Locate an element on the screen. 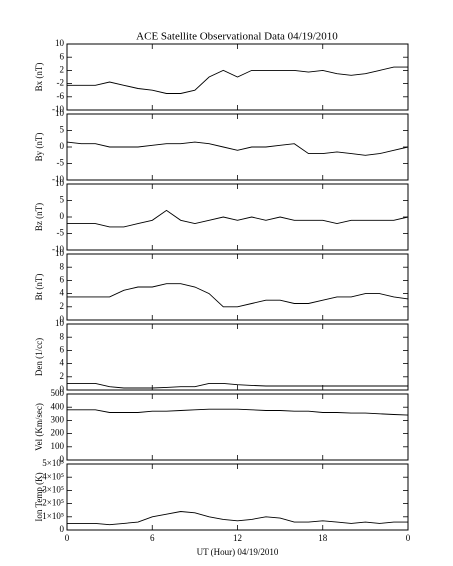 The height and width of the screenshot is (566, 453). x-tick-label: 6 is located at coordinates (152, 538).